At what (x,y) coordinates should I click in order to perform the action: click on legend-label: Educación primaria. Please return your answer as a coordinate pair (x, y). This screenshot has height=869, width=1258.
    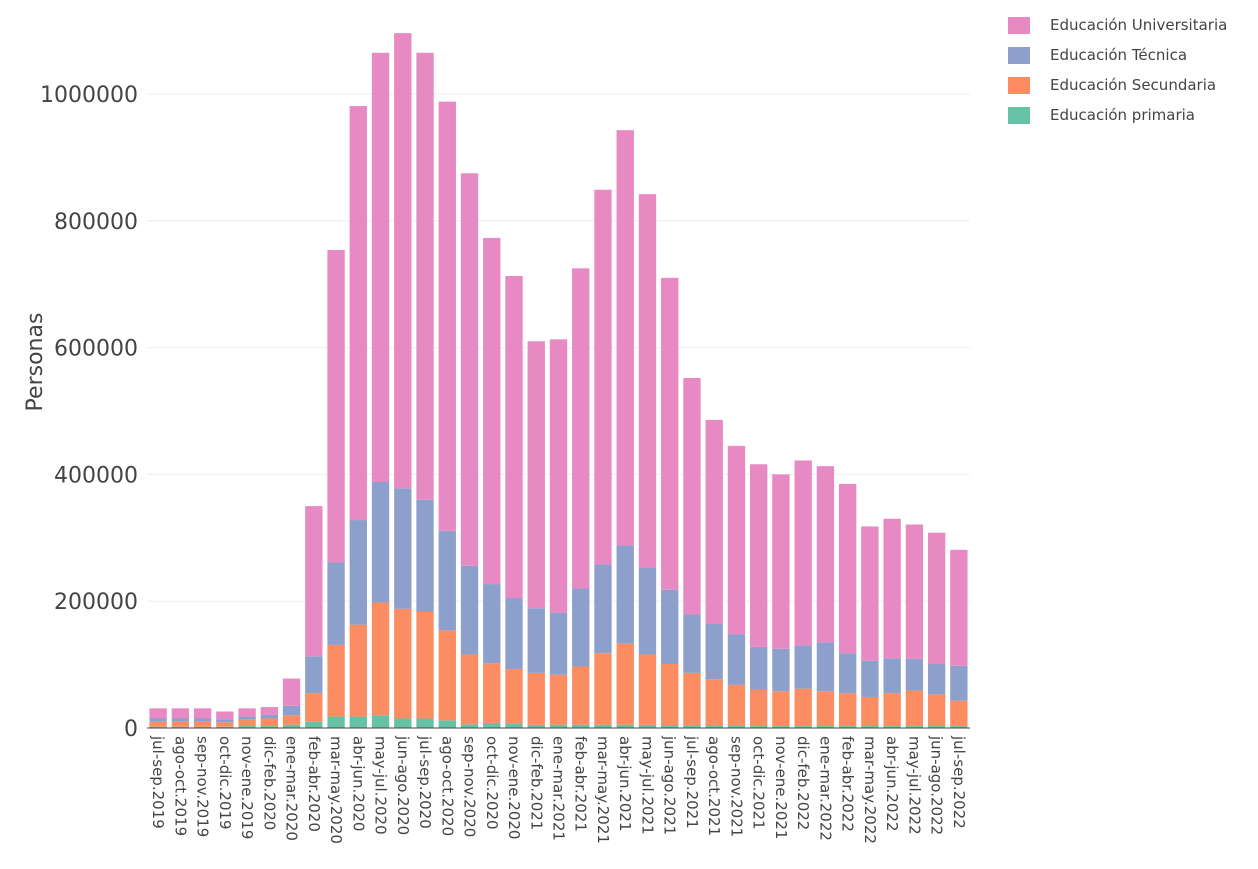
    Looking at the image, I should click on (1122, 115).